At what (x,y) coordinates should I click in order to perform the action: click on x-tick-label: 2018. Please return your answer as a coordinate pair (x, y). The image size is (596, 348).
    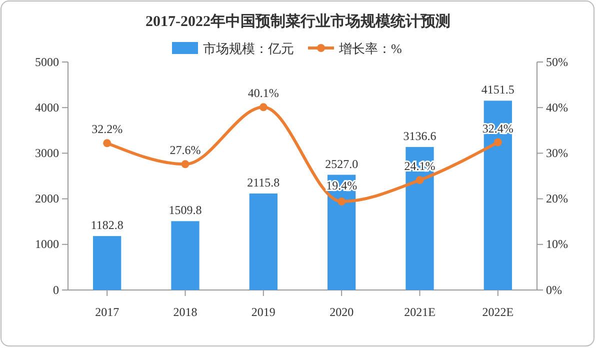
    Looking at the image, I should click on (185, 311).